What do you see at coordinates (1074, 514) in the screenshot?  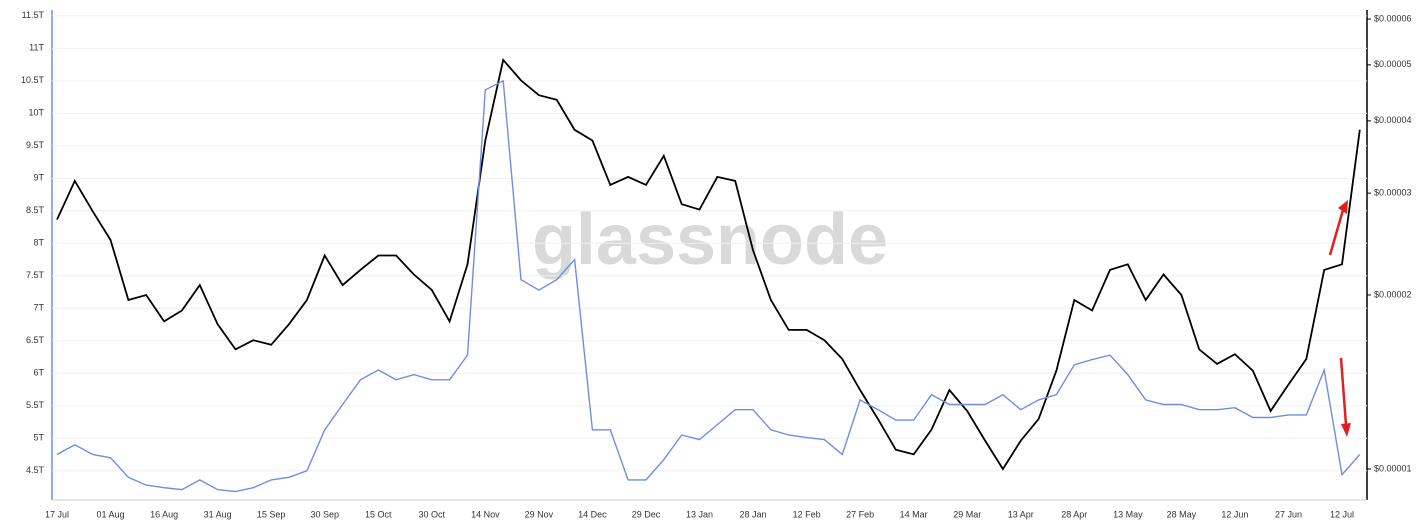 I see `x-tick-label: 28 Apr` at bounding box center [1074, 514].